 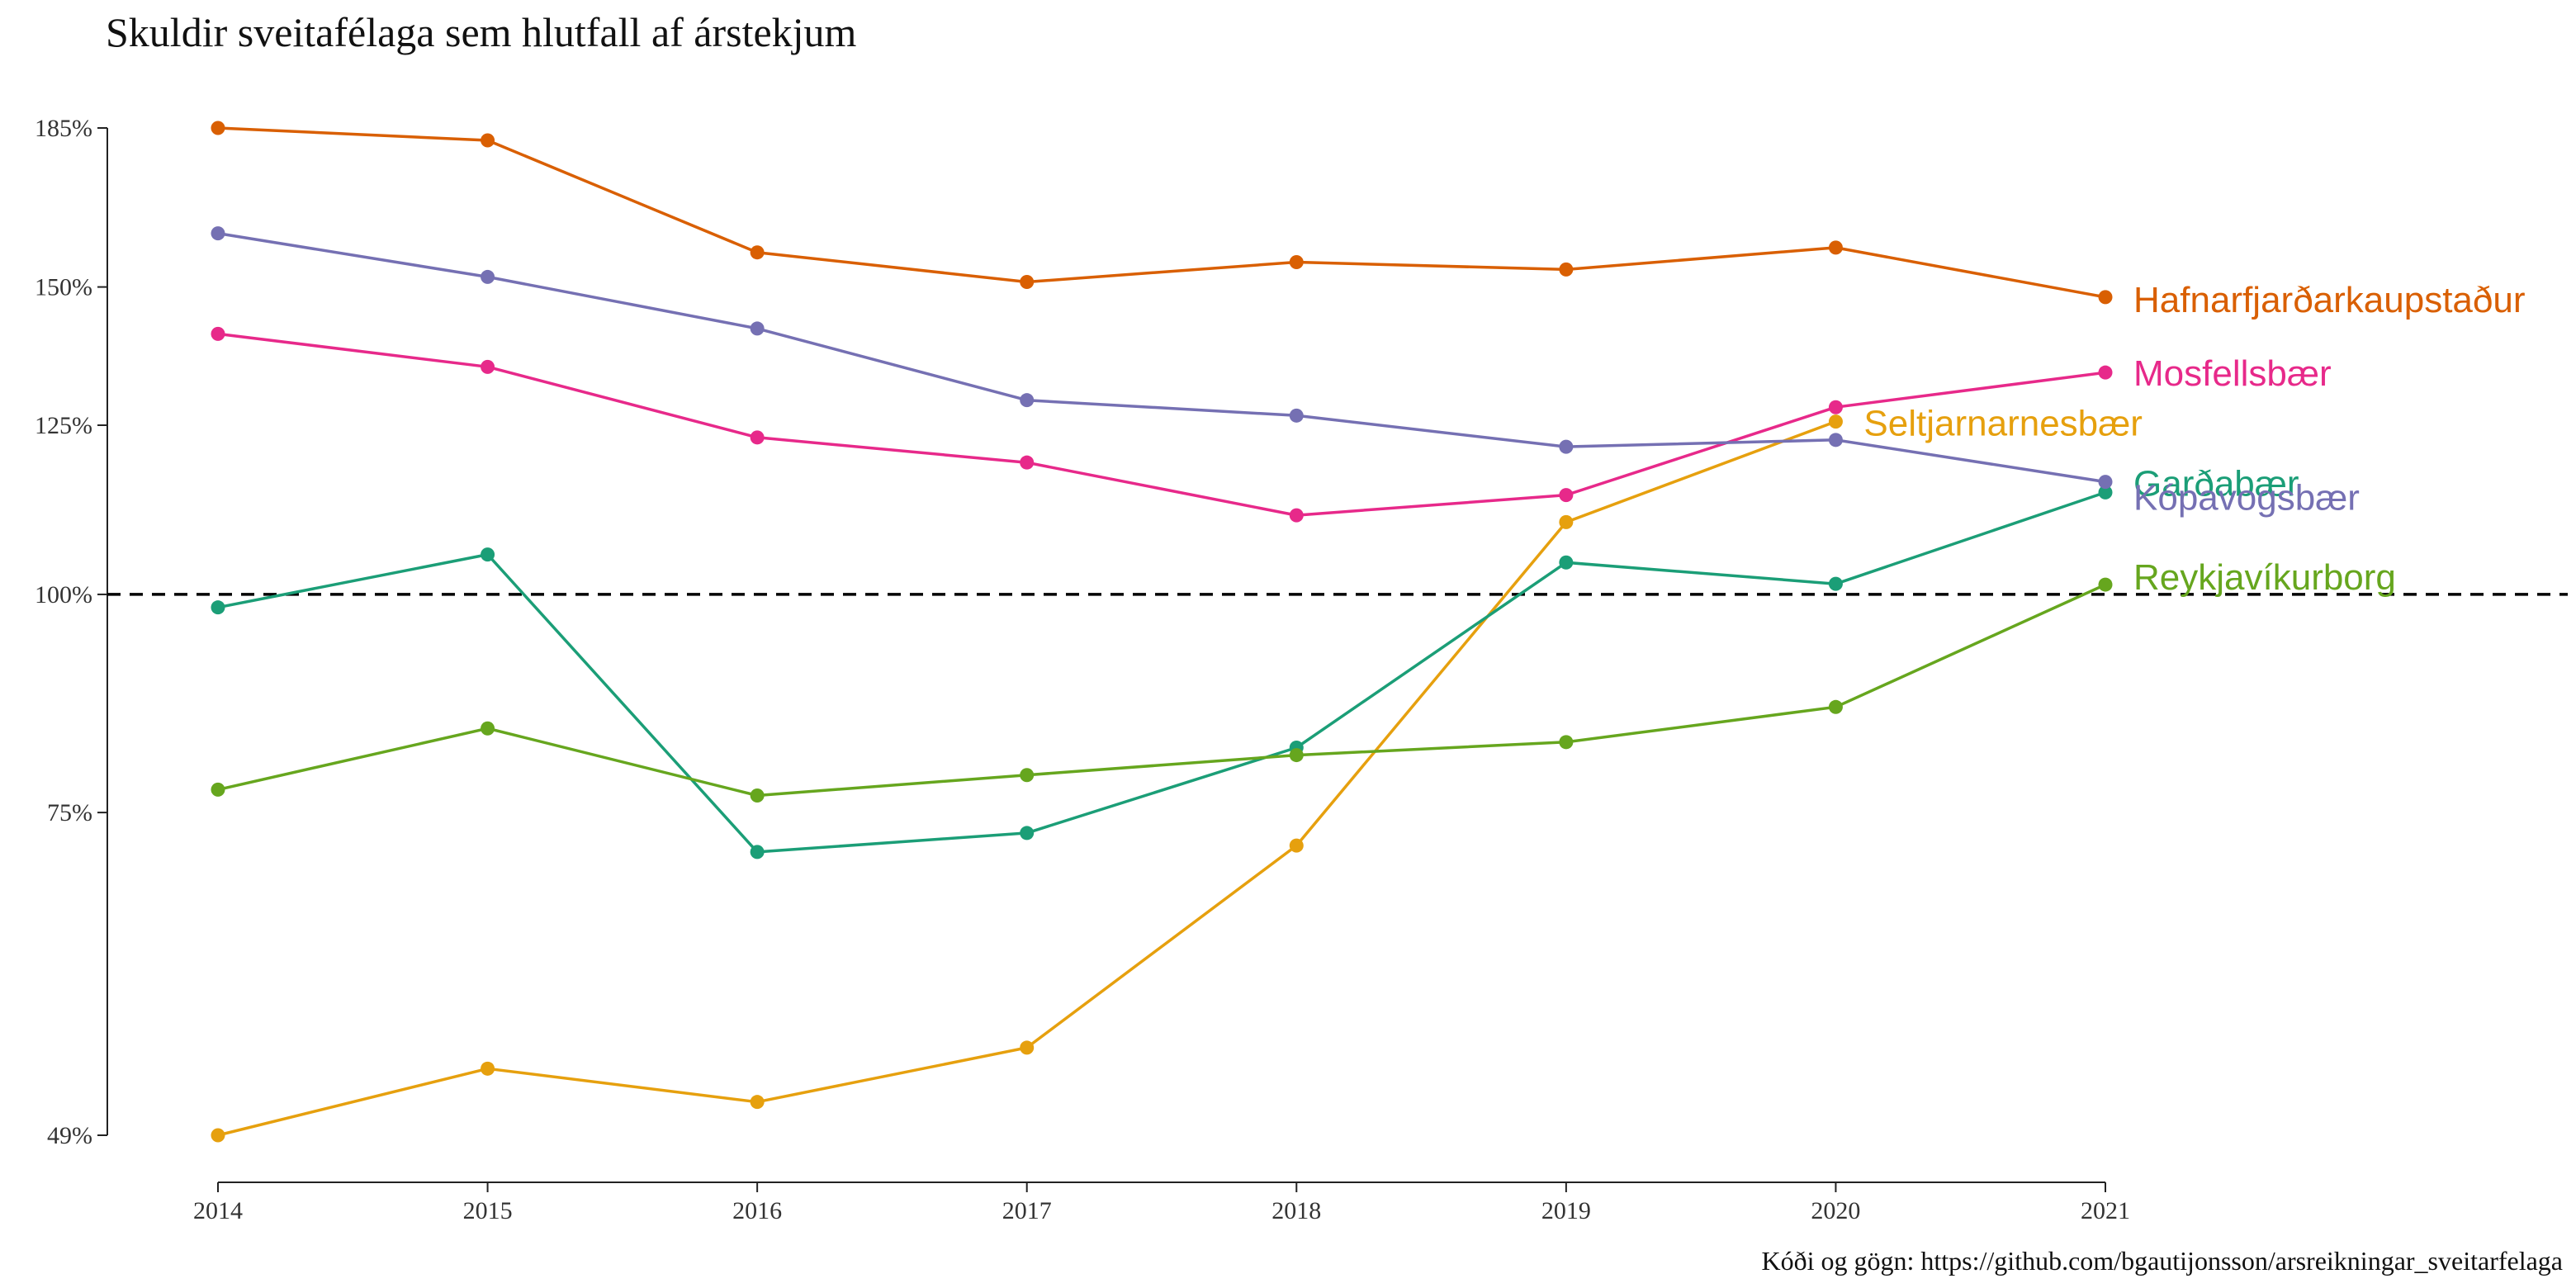 I want to click on y-tick-label: 125%, so click(x=63, y=425).